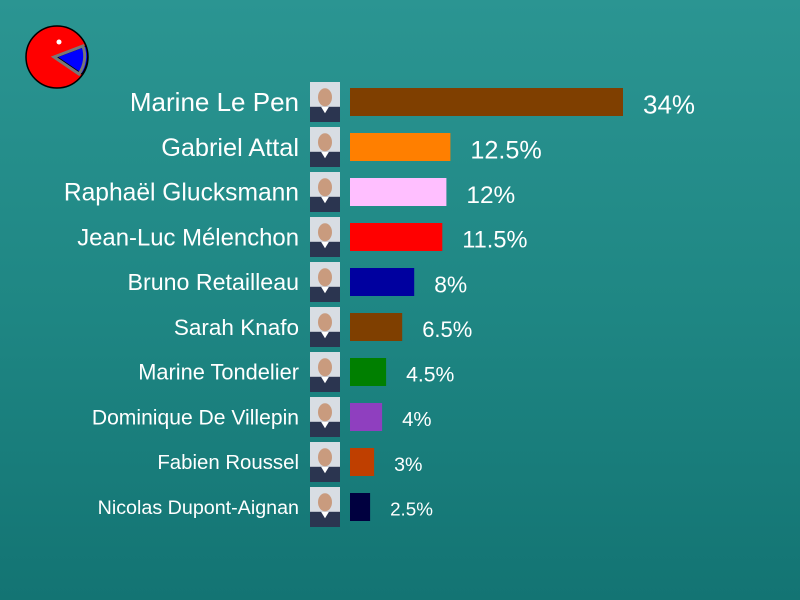  I want to click on category-label: Marine Le Pen, so click(214, 102).